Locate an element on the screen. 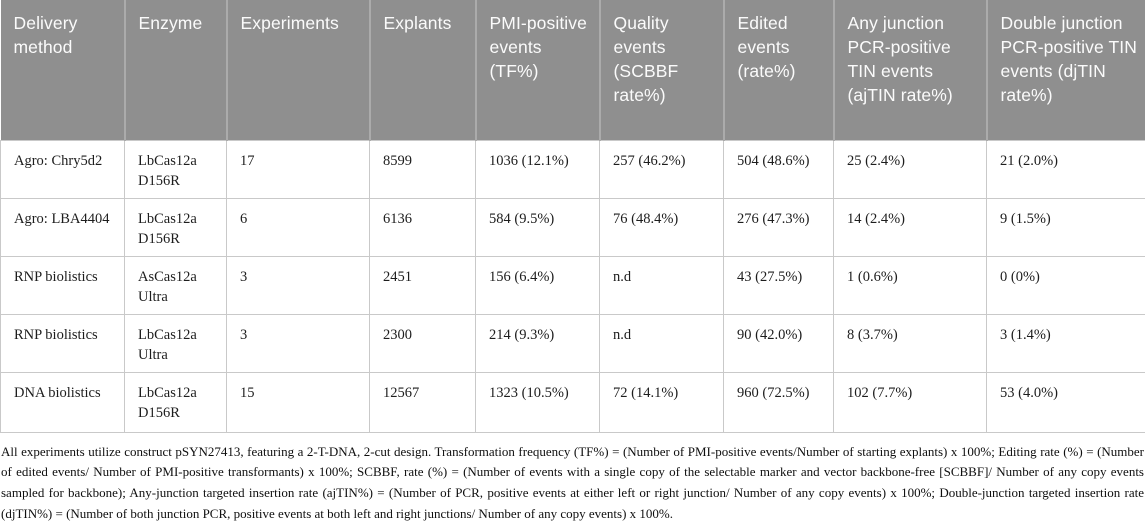 The image size is (1145, 522). cell-edited-events: 90 (42.0%) is located at coordinates (778, 343).